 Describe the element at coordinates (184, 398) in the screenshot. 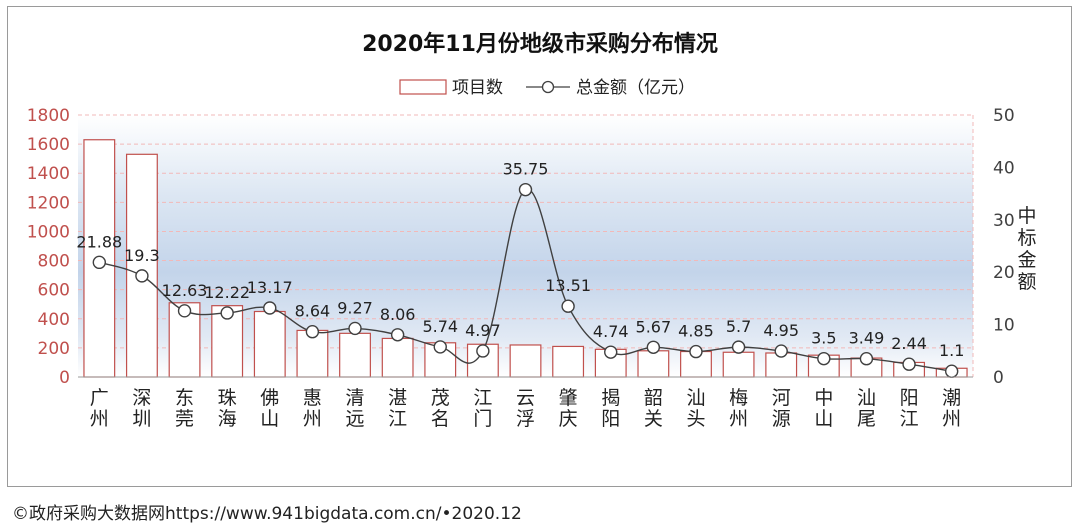

I see `x-tick-label-char: 东` at that location.